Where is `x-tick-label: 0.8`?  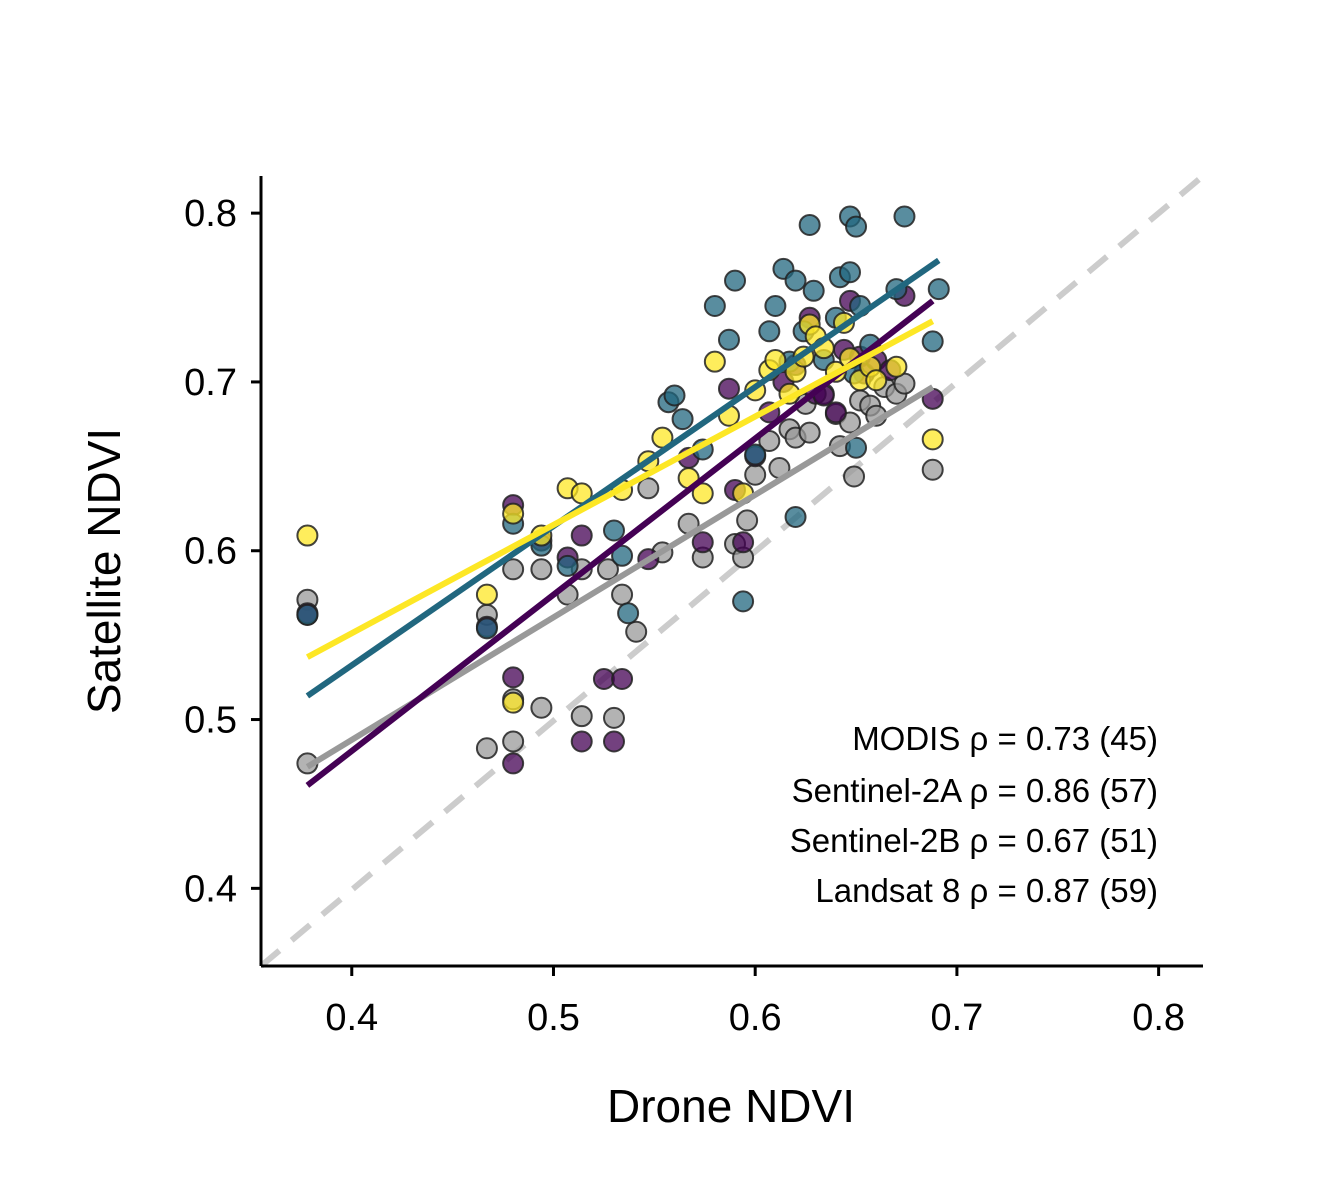
x-tick-label: 0.8 is located at coordinates (1158, 1018).